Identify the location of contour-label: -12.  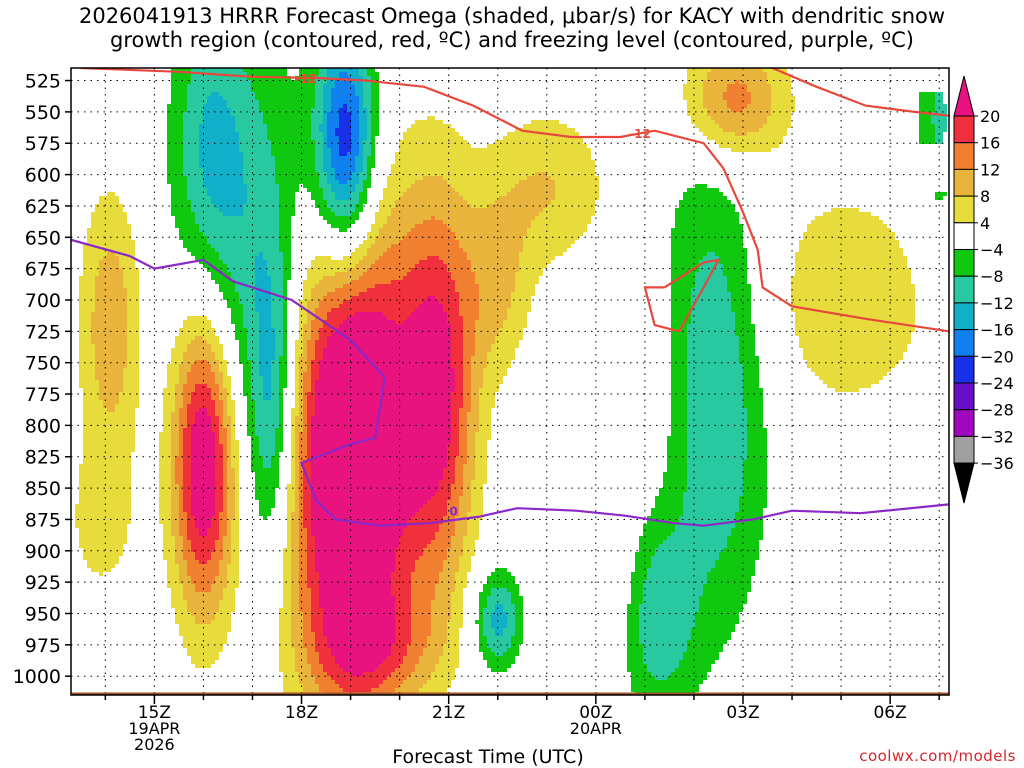
(307, 79).